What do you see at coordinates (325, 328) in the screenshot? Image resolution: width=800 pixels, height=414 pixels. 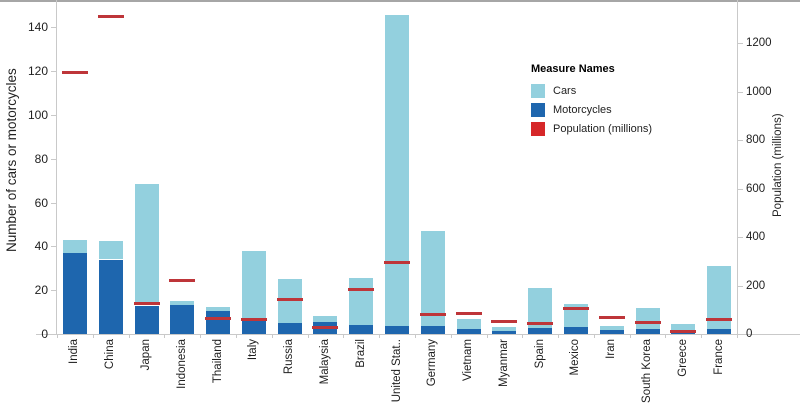 I see `population-mark-malaysia` at bounding box center [325, 328].